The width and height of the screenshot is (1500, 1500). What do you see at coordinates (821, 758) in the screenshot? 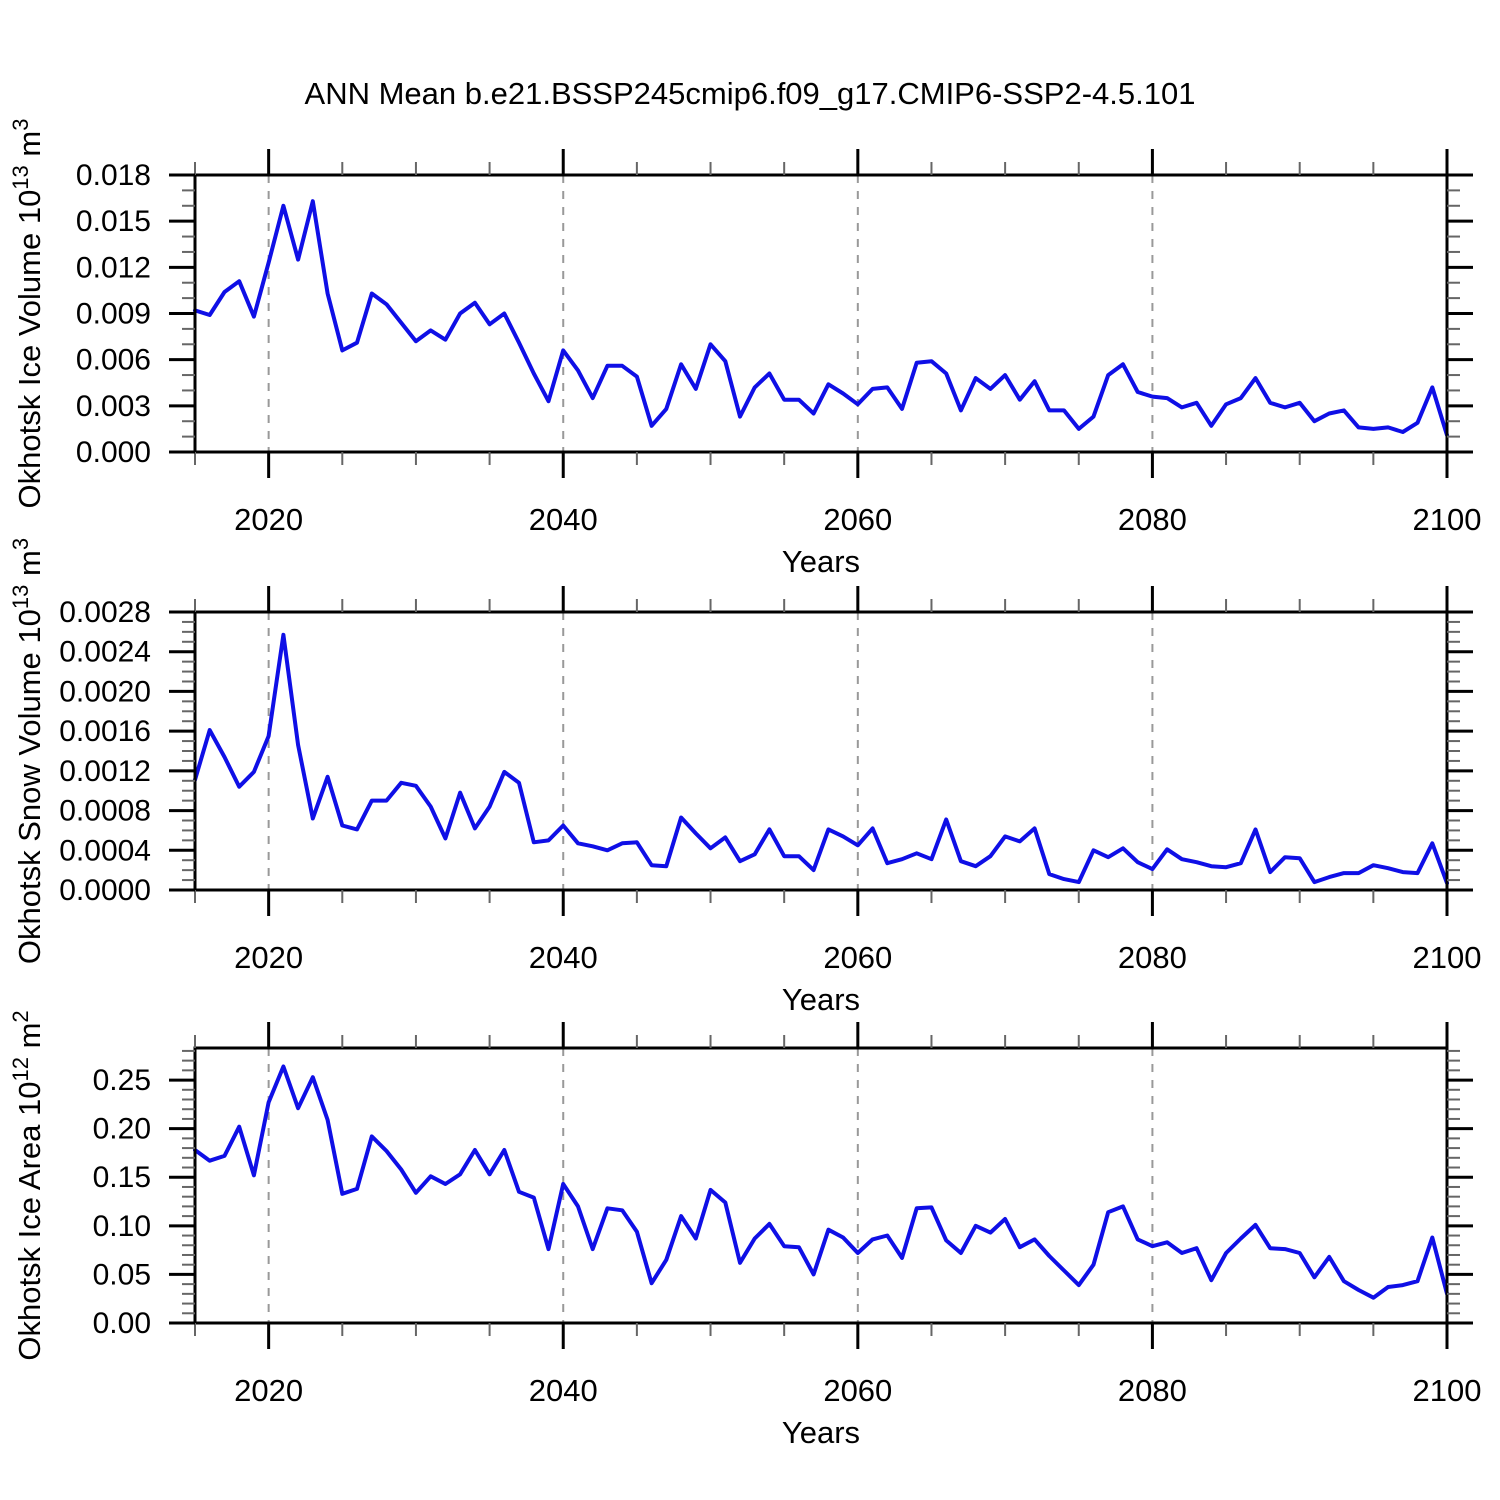
I see `data-line-snow-volume` at bounding box center [821, 758].